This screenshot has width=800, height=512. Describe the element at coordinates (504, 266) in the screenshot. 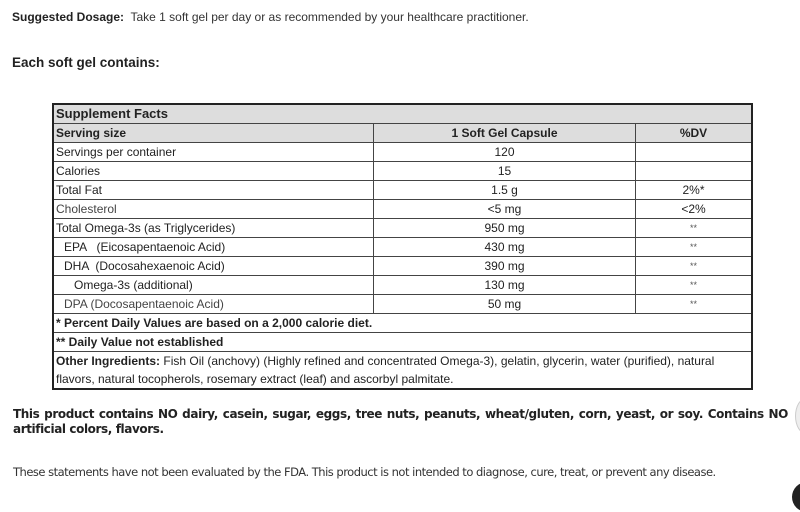

I see `nutrient-amount: 390 mg` at that location.